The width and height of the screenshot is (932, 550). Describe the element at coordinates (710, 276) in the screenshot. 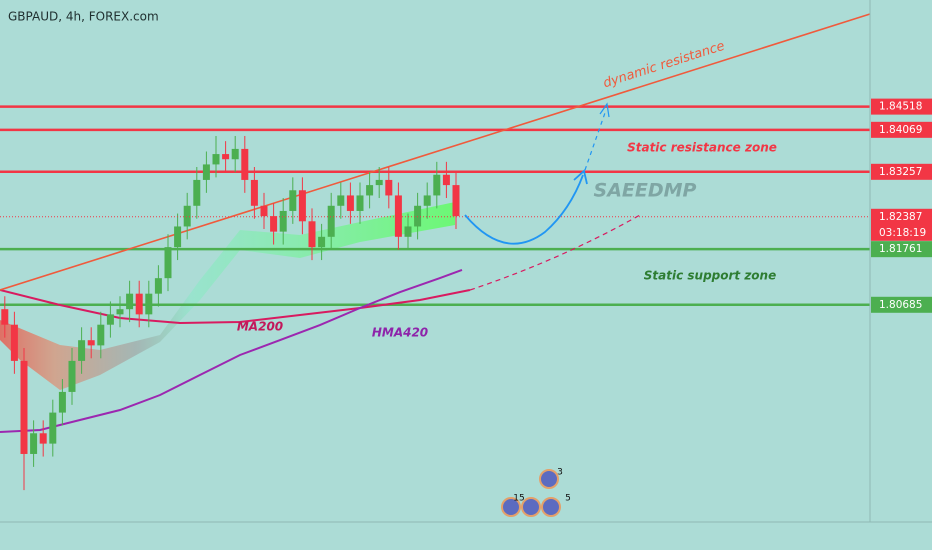

I see `annotation: Static support zone` at that location.